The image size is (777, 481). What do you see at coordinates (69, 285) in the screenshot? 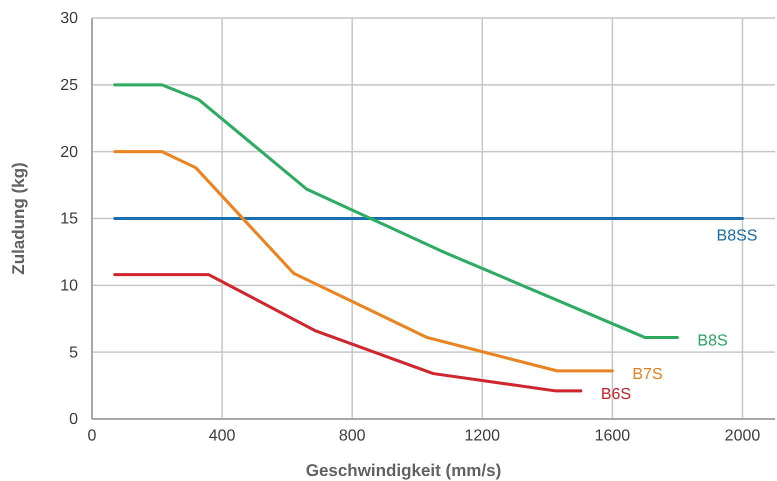
I see `y-tick-label: 10` at bounding box center [69, 285].